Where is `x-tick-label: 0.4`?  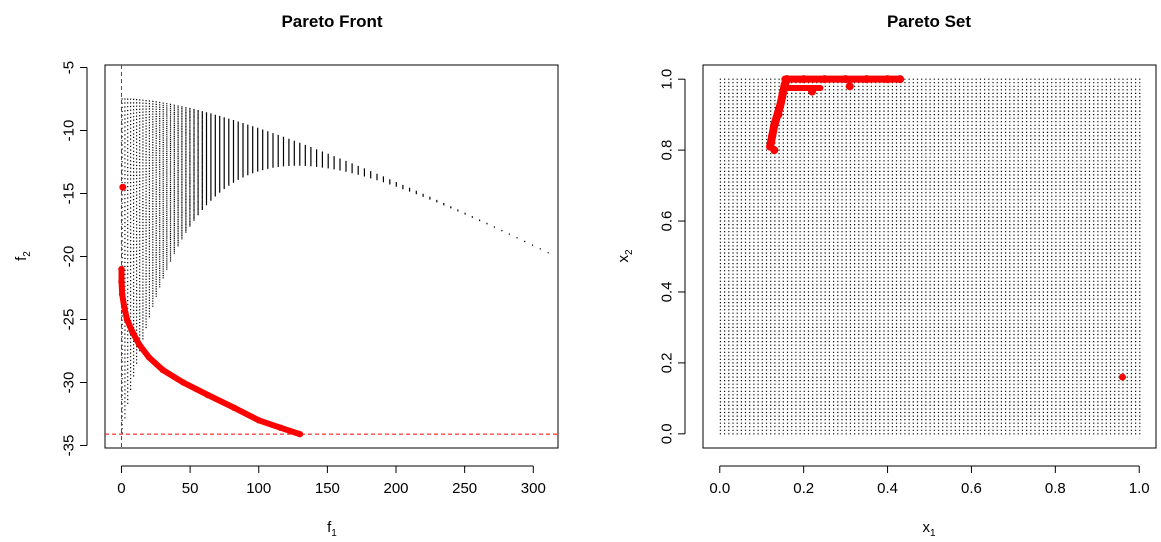 x-tick-label: 0.4 is located at coordinates (887, 488).